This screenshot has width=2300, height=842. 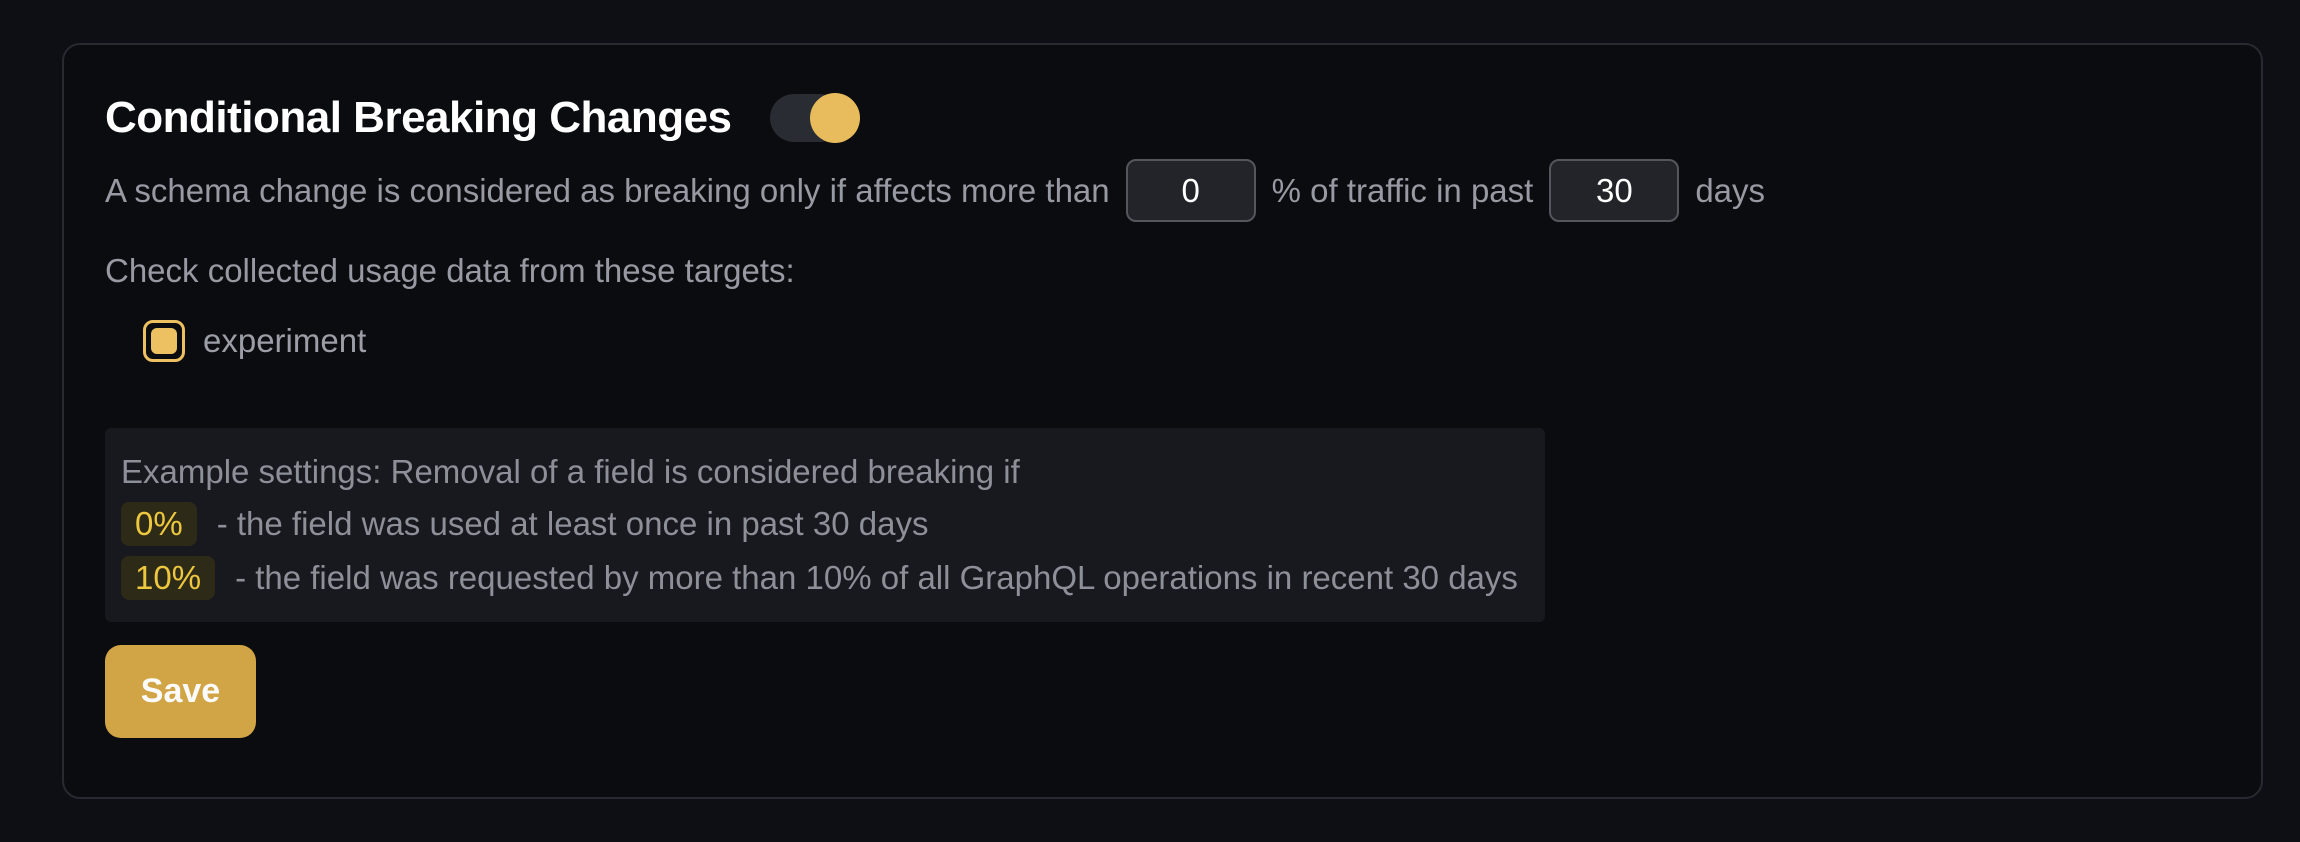 What do you see at coordinates (834, 118) in the screenshot?
I see `toggle-knob-icon` at bounding box center [834, 118].